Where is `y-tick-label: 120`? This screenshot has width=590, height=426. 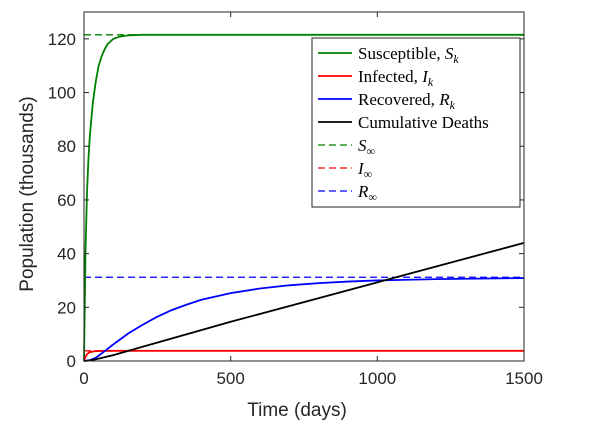
y-tick-label: 120 is located at coordinates (62, 39).